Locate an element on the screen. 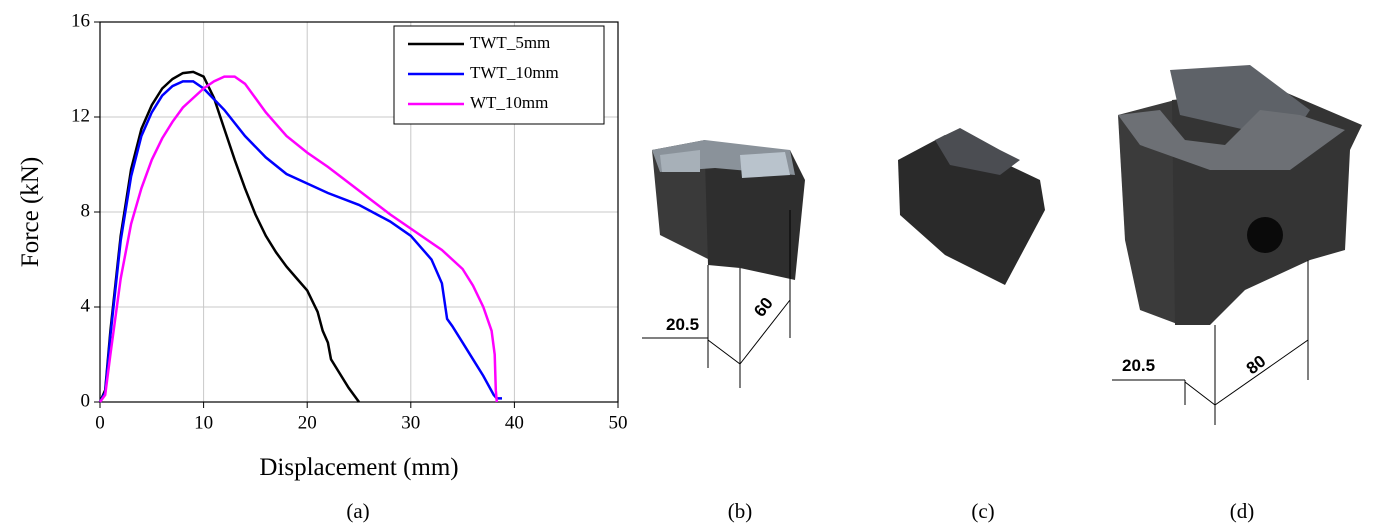 The height and width of the screenshot is (528, 1373). photo-d is located at coordinates (1237, 245).